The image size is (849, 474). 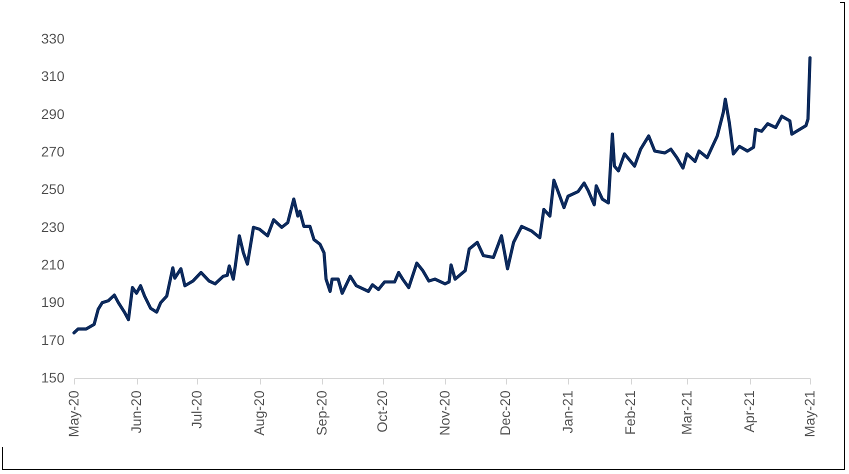 What do you see at coordinates (53, 340) in the screenshot?
I see `y-tick-label: 170` at bounding box center [53, 340].